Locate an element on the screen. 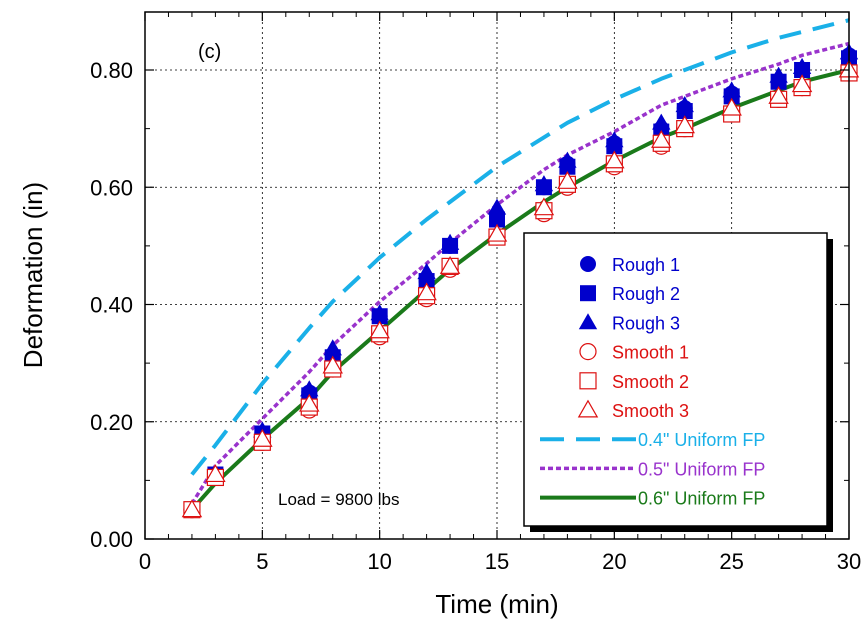  x-axis-title: Time (min) is located at coordinates (496, 604).